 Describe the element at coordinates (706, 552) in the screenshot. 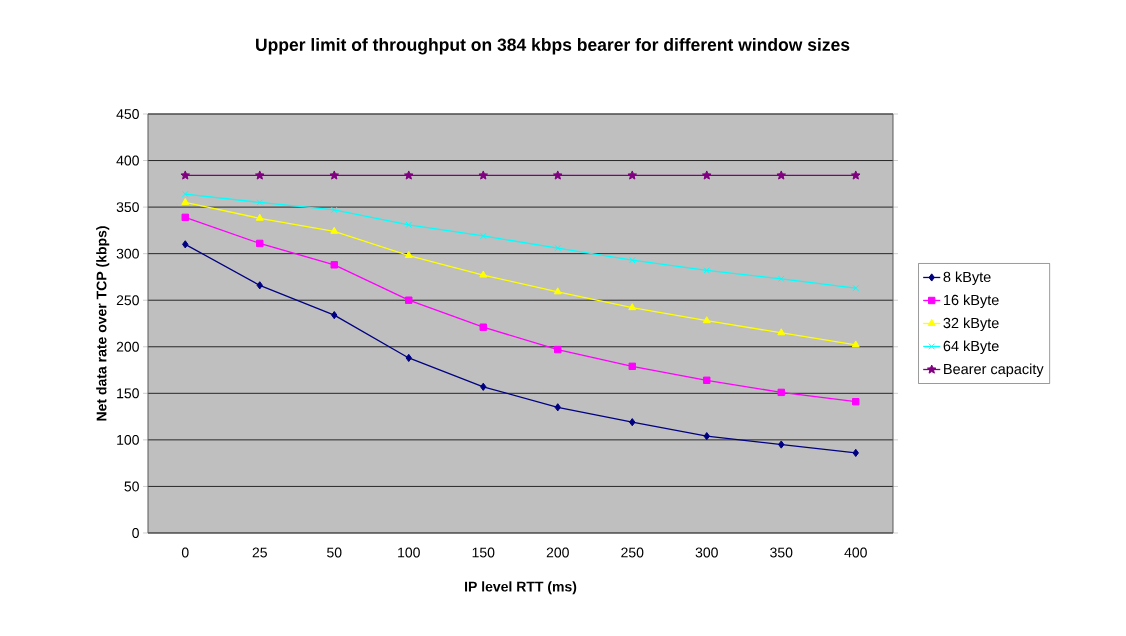

I see `x-tick-label: 300` at that location.